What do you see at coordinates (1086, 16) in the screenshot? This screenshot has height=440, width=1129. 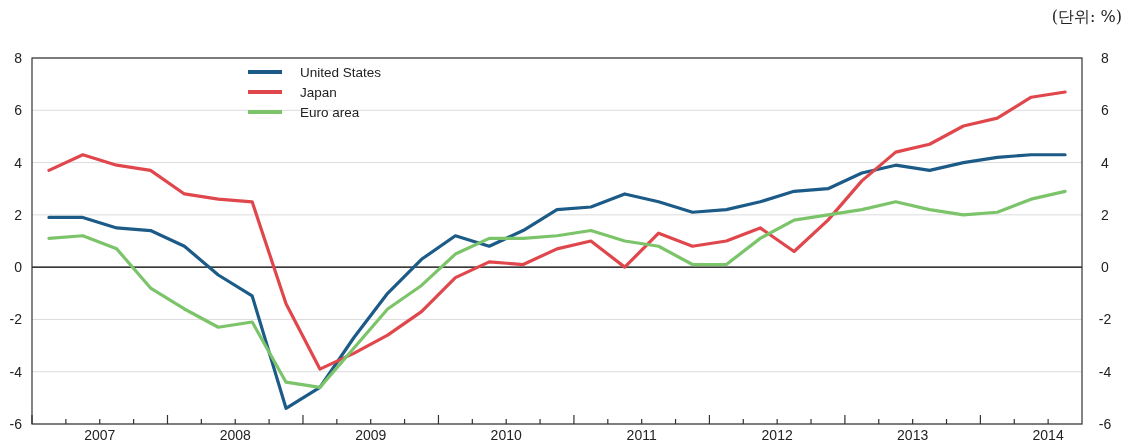 I see `text: (단위: %)` at bounding box center [1086, 16].